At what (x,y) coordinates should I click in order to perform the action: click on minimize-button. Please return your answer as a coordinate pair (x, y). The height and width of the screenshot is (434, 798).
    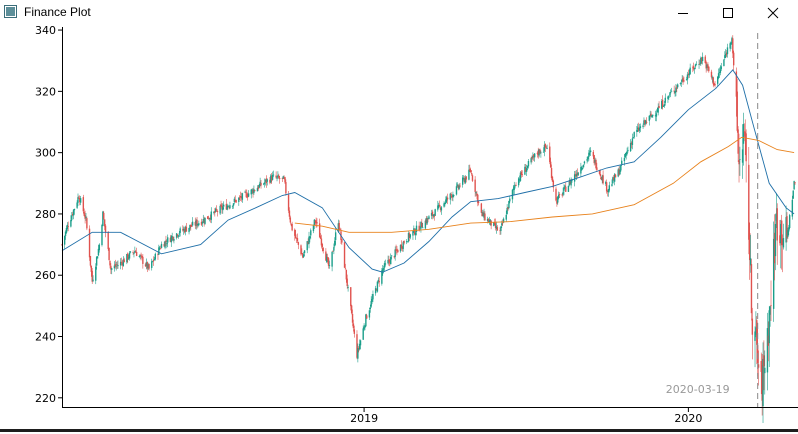
    Looking at the image, I should click on (683, 12).